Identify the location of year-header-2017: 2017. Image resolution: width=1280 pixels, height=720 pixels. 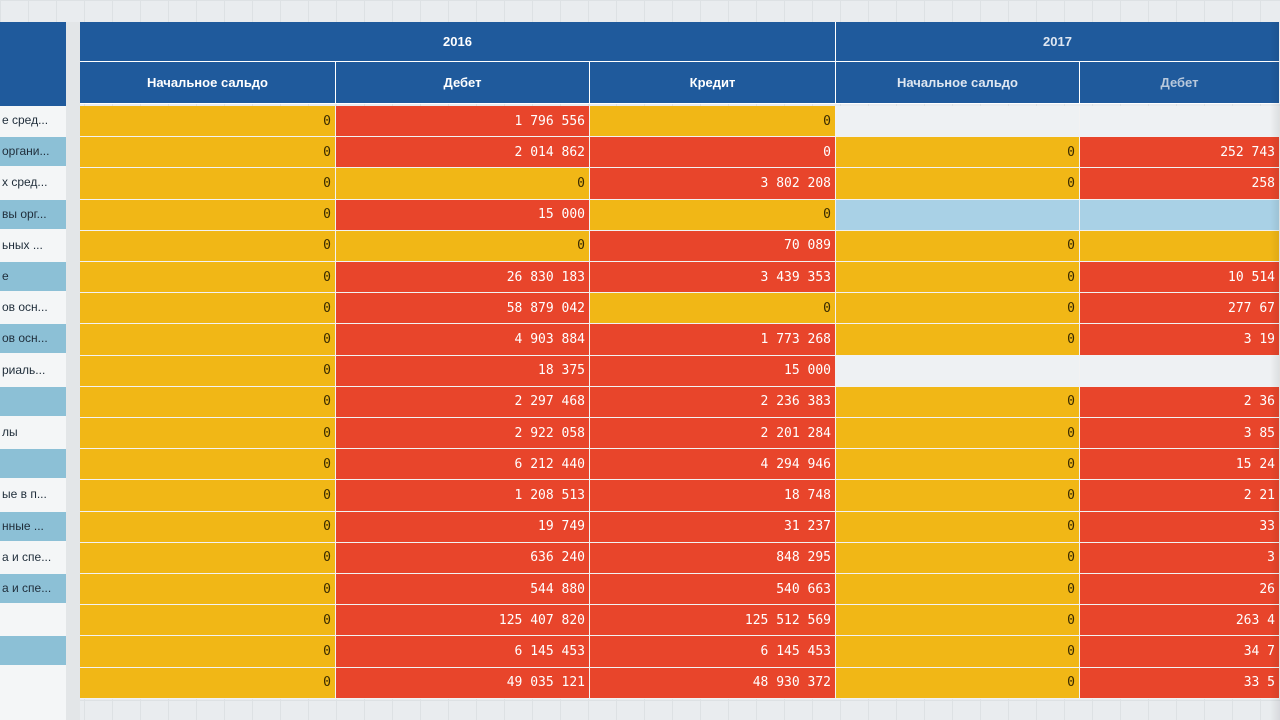
(1058, 42).